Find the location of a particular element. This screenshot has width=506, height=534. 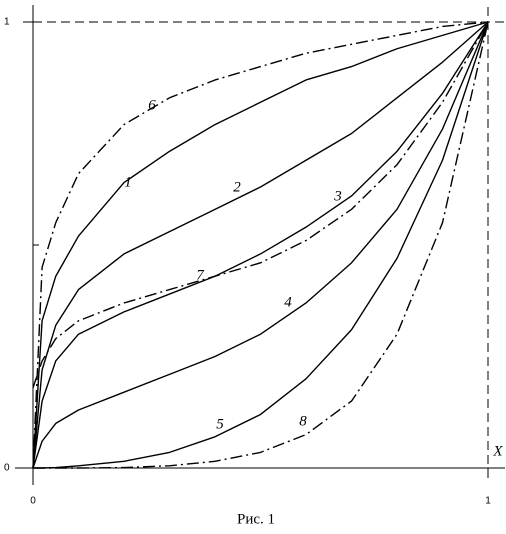

curve-label: 6 is located at coordinates (152, 105).